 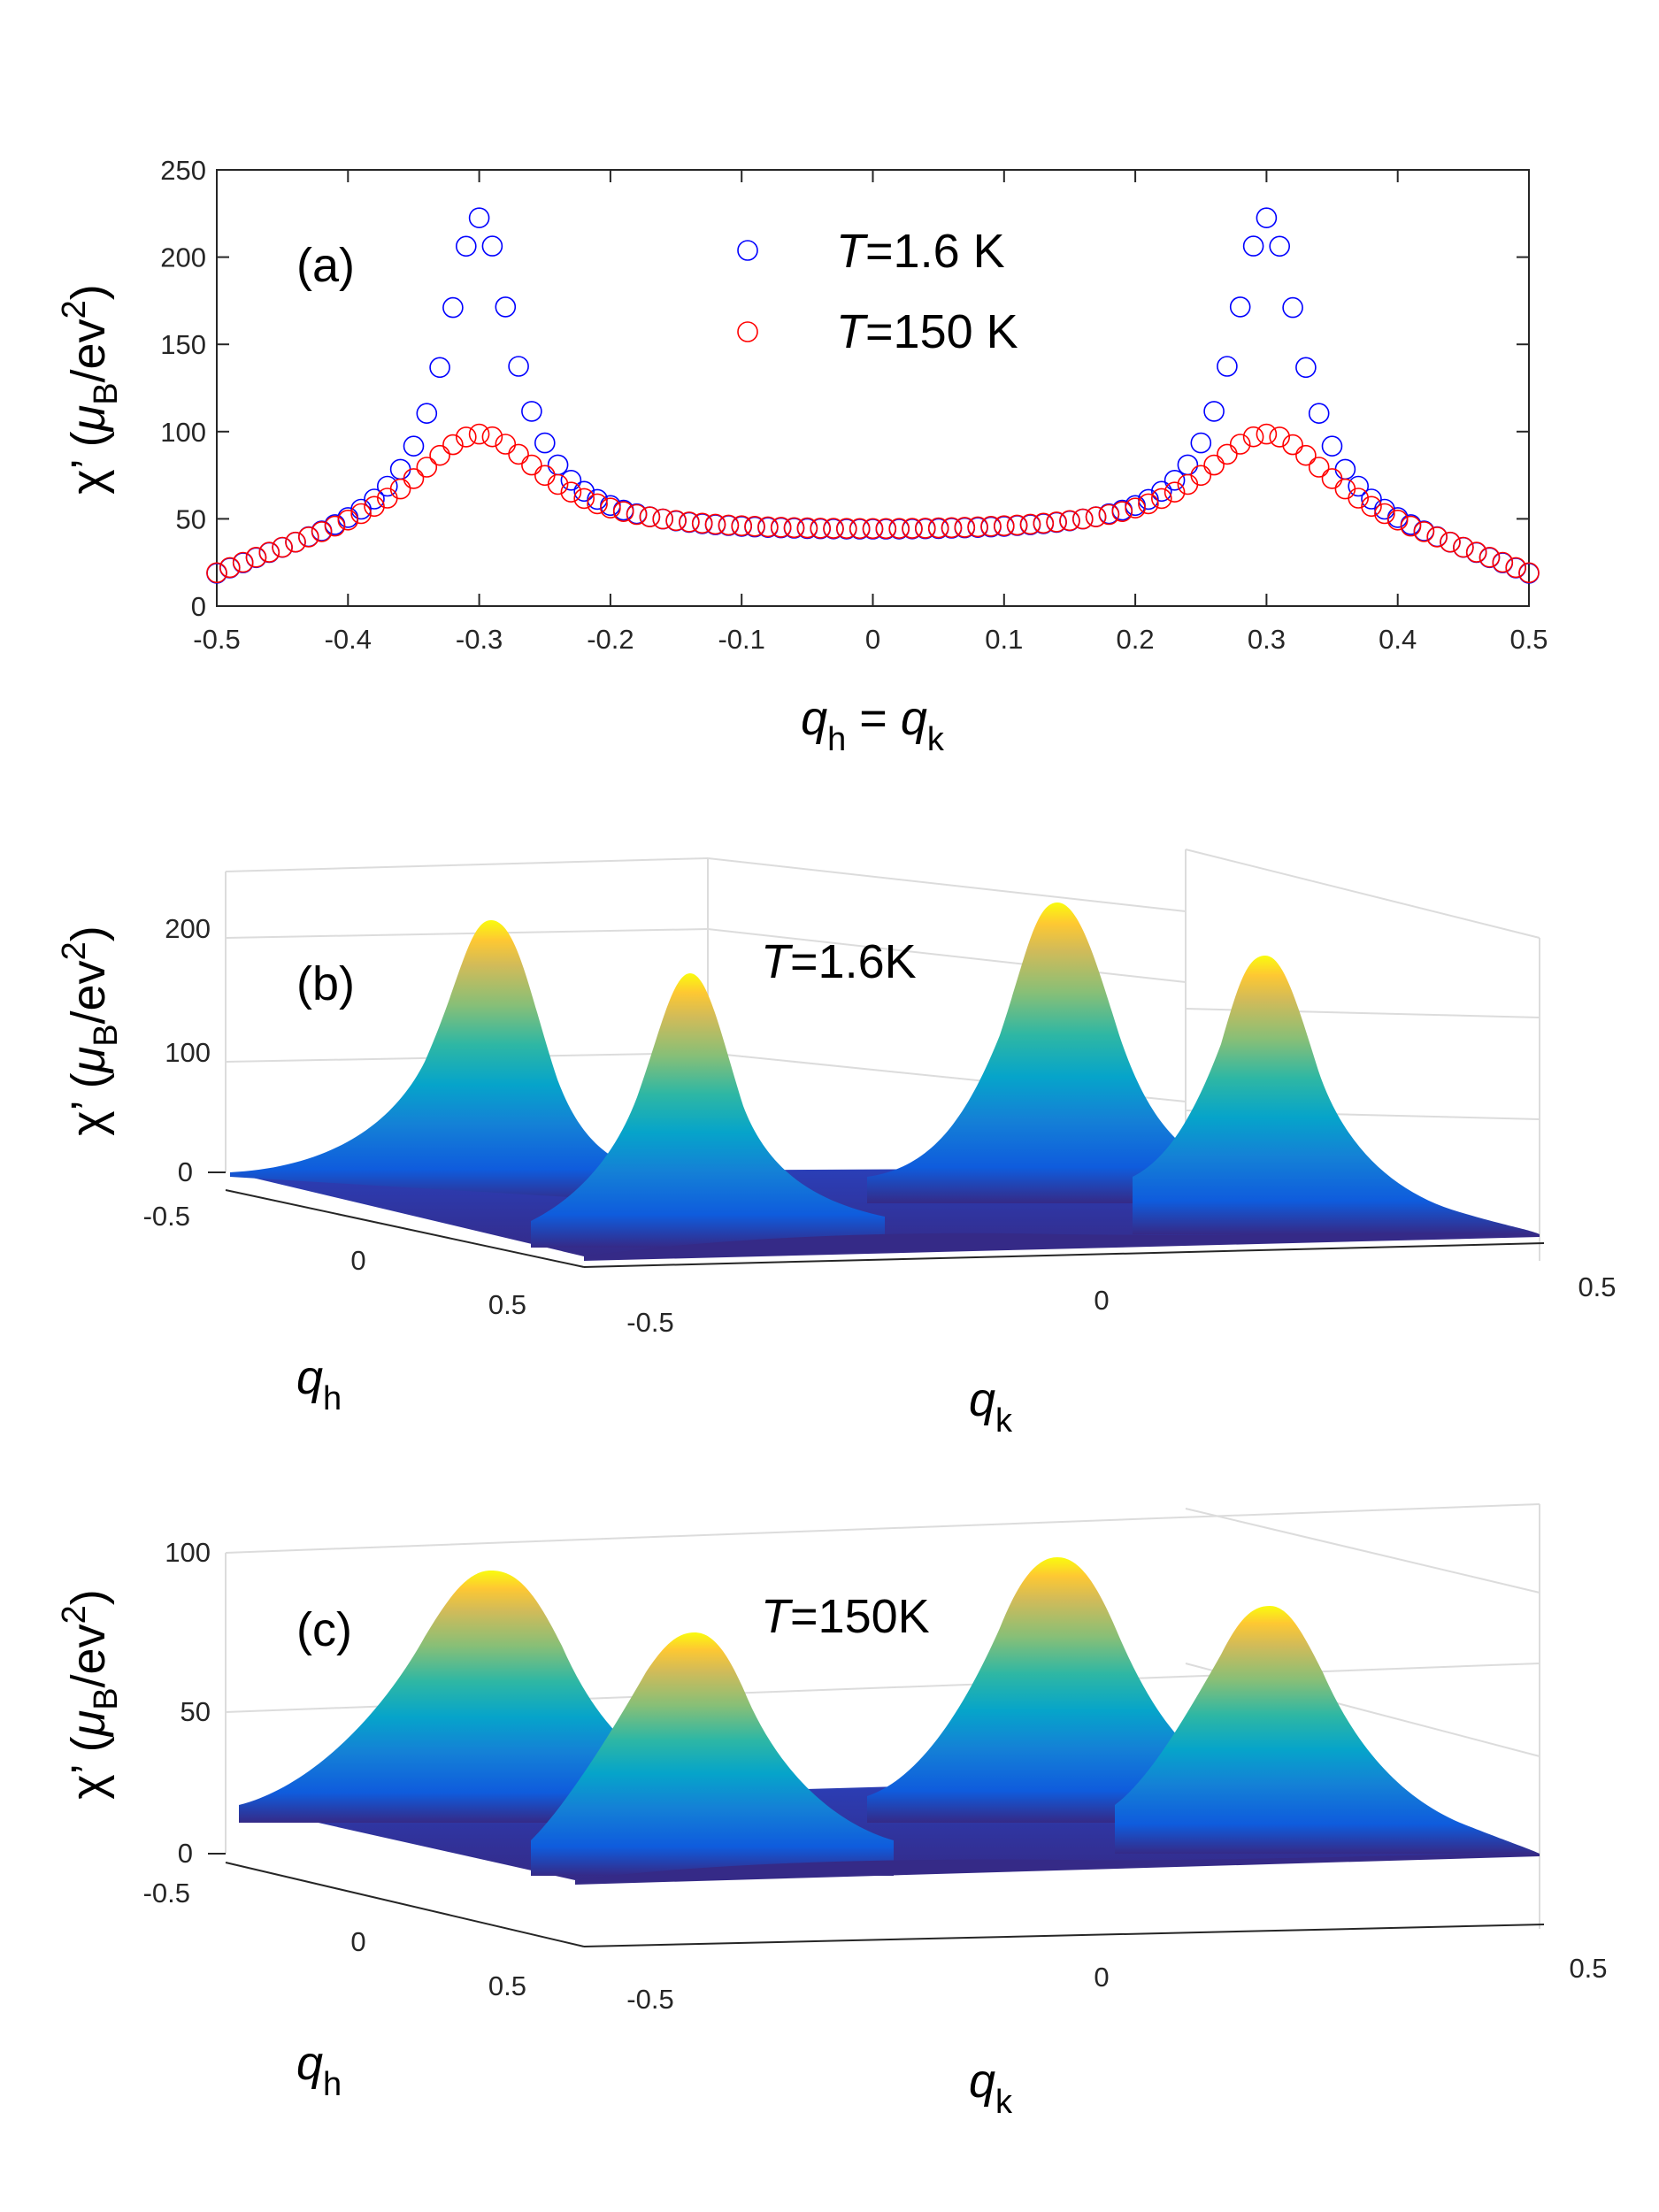 What do you see at coordinates (326, 984) in the screenshot?
I see `panel-b-label: (b)` at bounding box center [326, 984].